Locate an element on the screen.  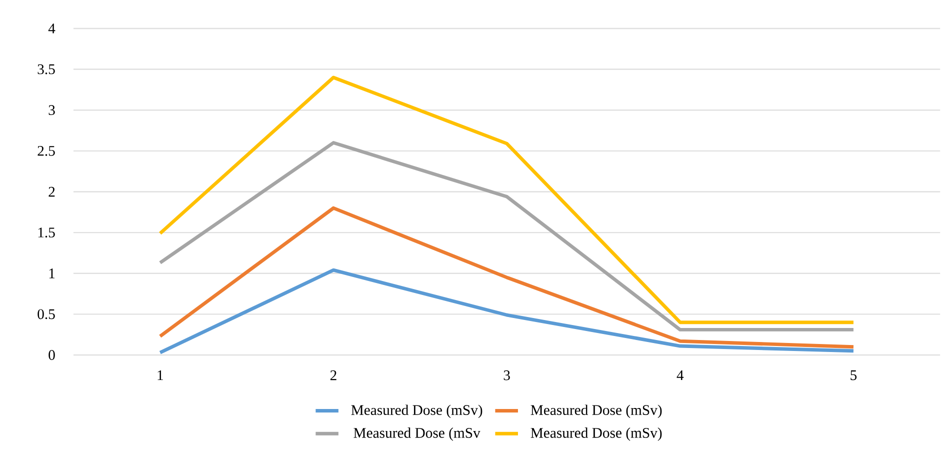
x-tick-label: 3 is located at coordinates (507, 375).